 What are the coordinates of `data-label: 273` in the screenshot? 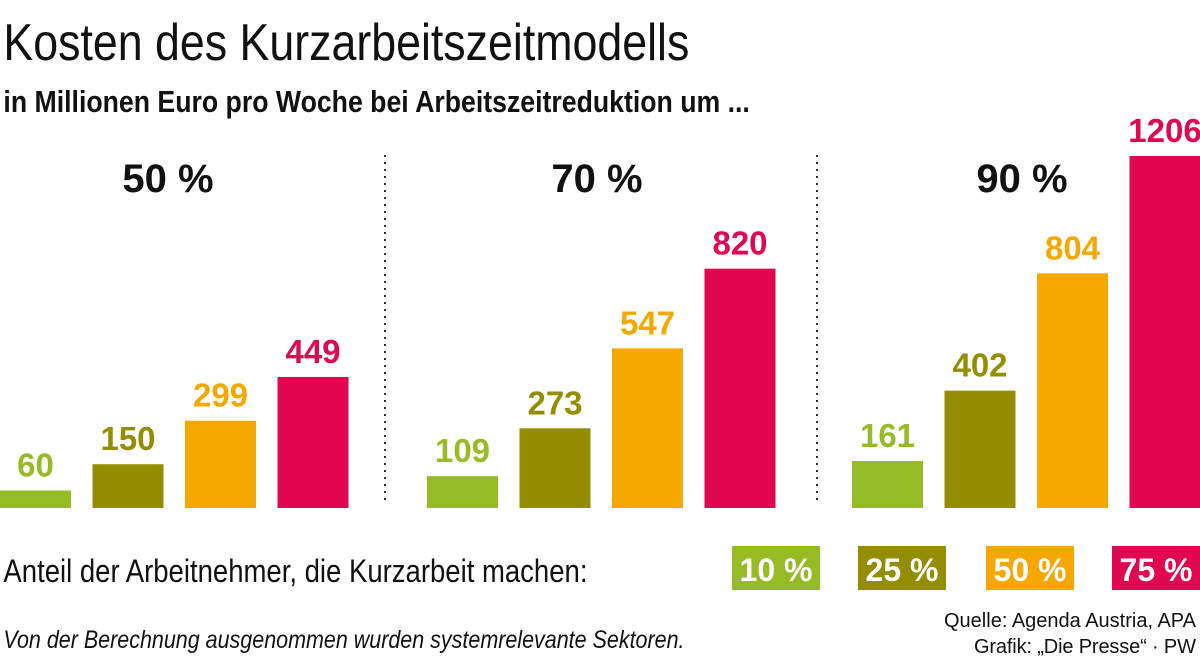 It's located at (554, 402).